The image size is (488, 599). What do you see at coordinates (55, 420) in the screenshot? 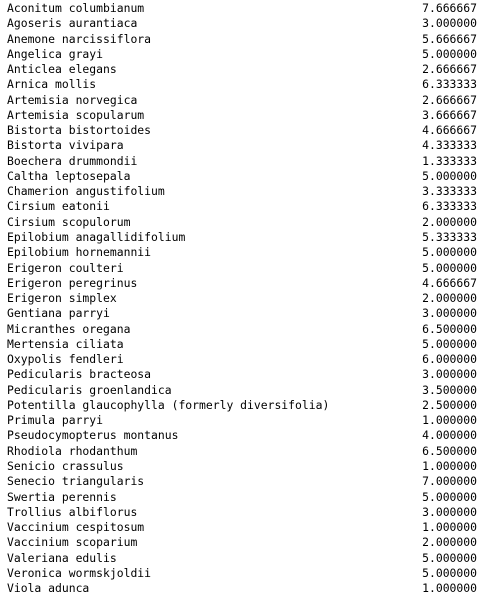
I see `species-name: Primula parryi` at bounding box center [55, 420].